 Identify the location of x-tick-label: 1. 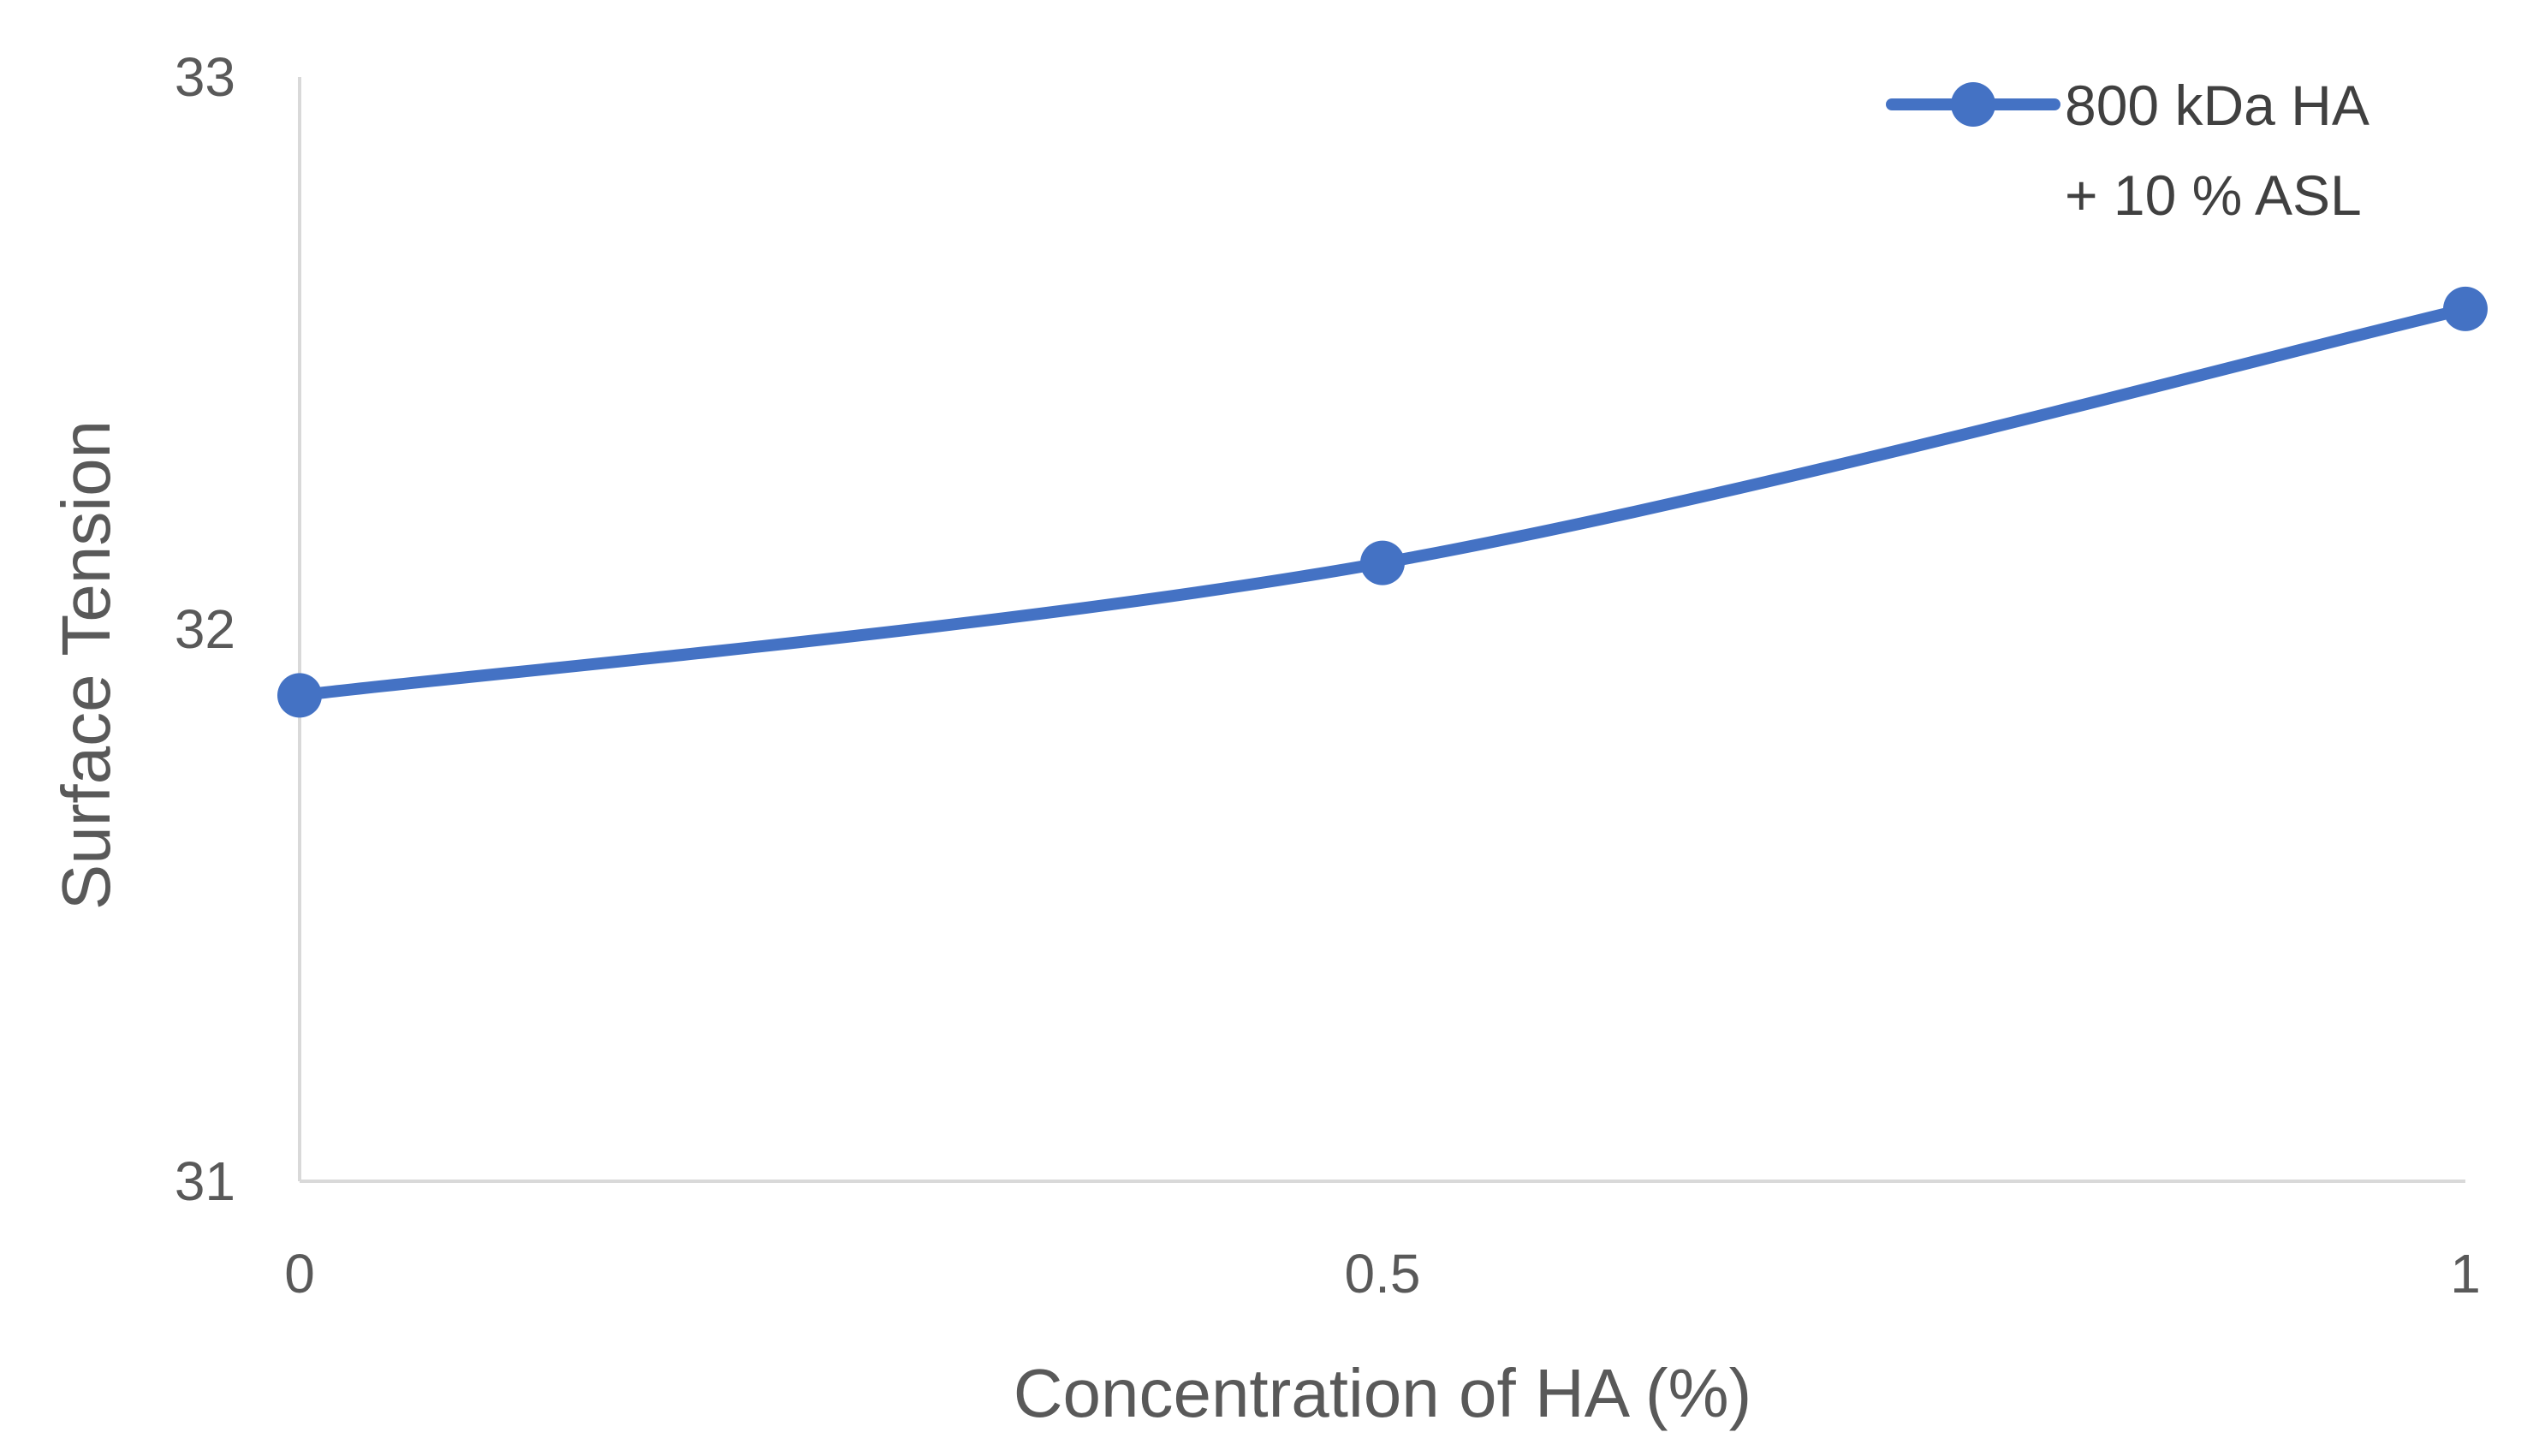
(2466, 1273).